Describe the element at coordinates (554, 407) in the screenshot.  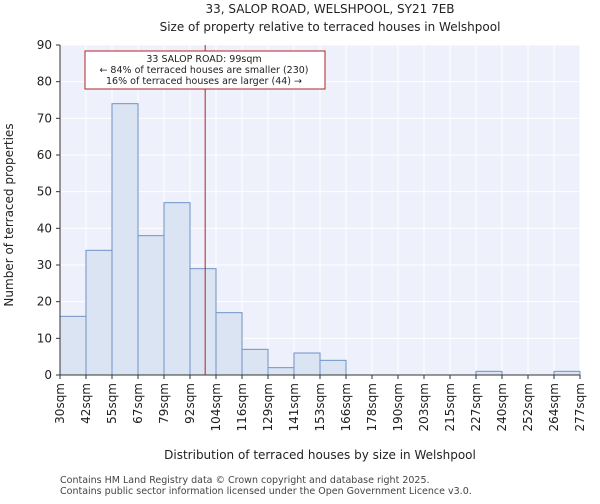
I see `x-tick-label: 264sqm` at that location.